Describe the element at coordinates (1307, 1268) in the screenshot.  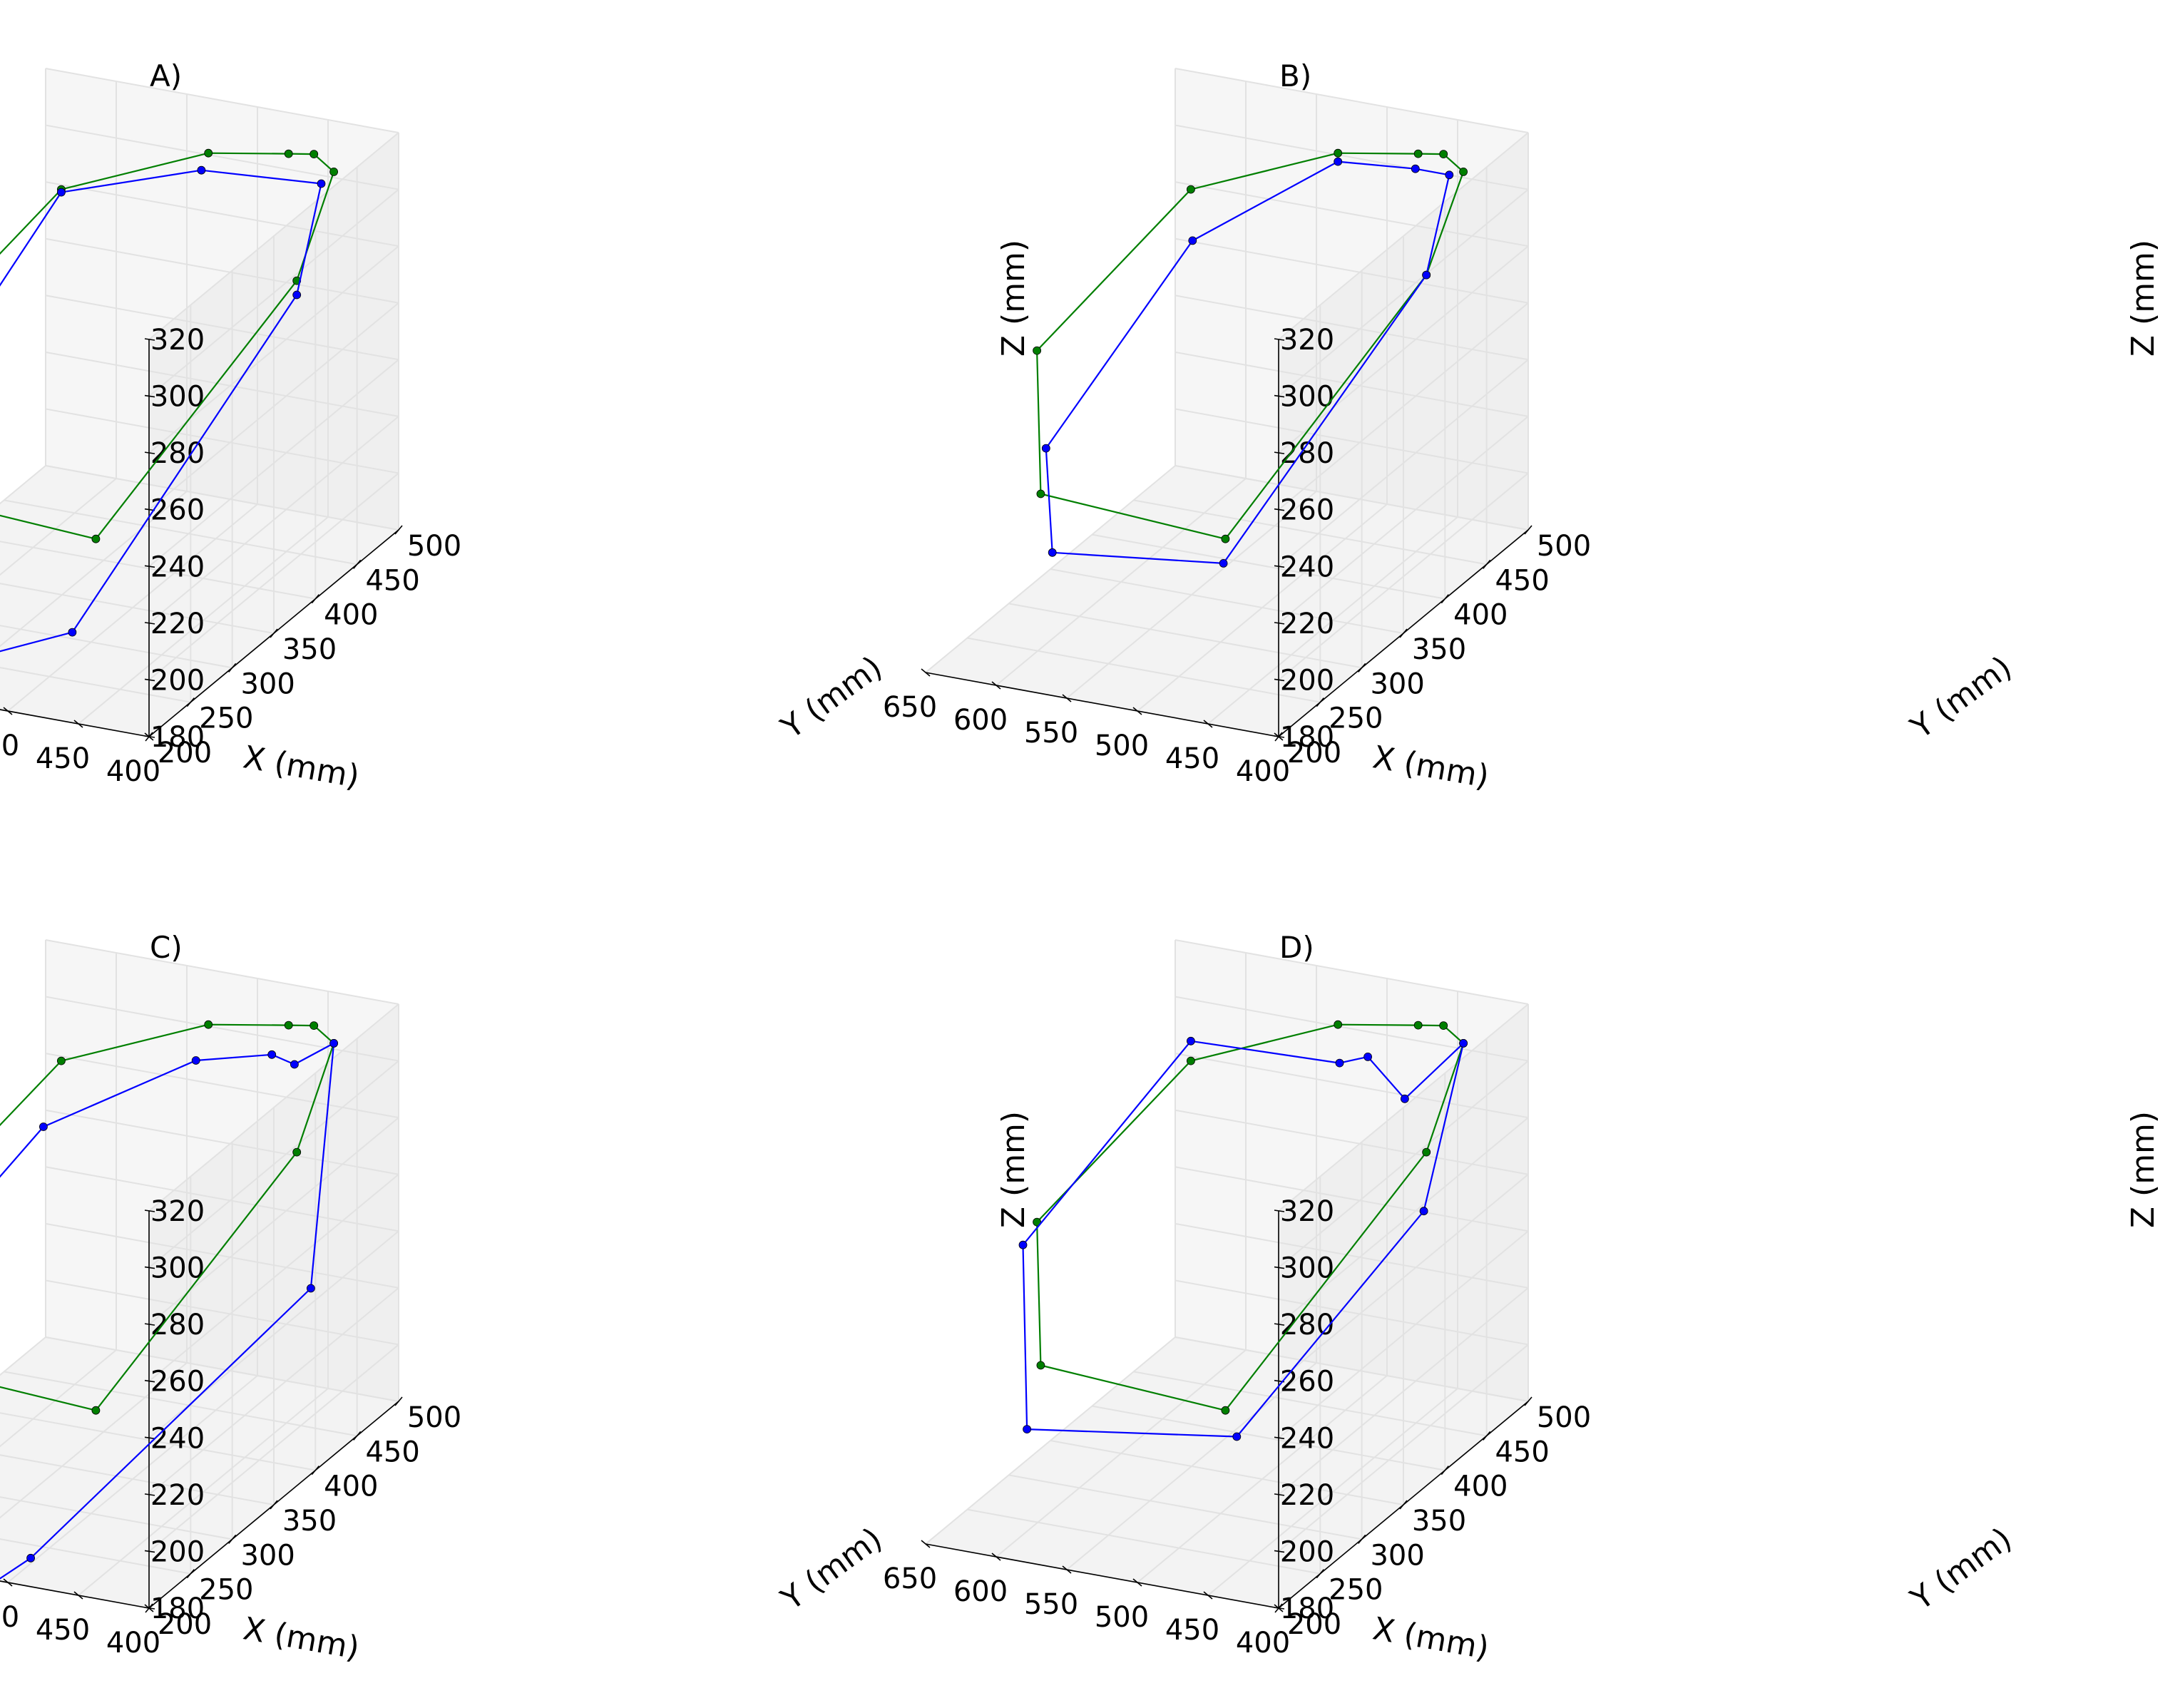
I see `z-tick-label: 300` at that location.